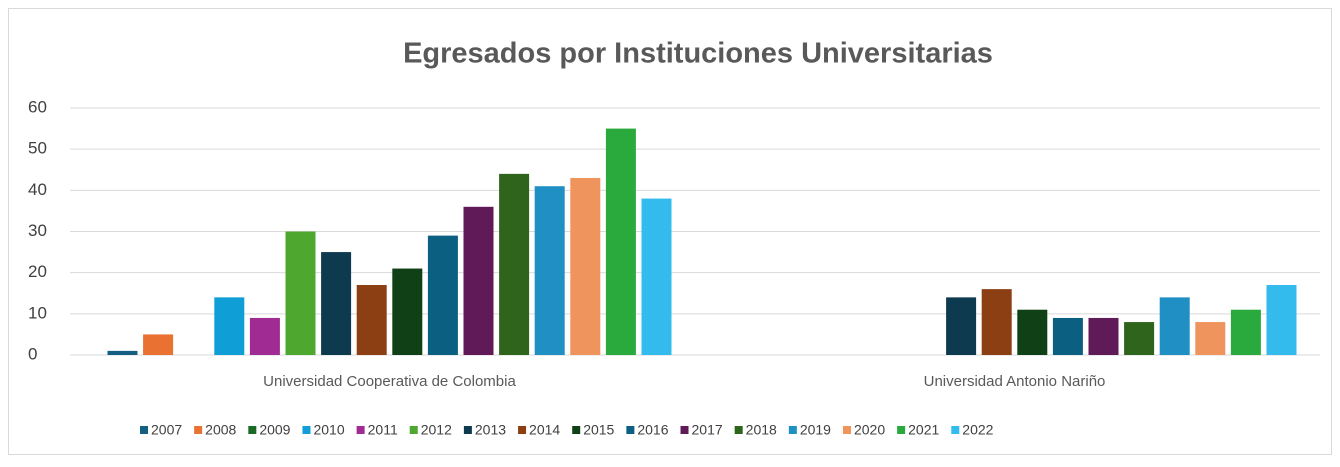 The image size is (1340, 467). What do you see at coordinates (652, 430) in the screenshot?
I see `legend-label: 2016` at bounding box center [652, 430].